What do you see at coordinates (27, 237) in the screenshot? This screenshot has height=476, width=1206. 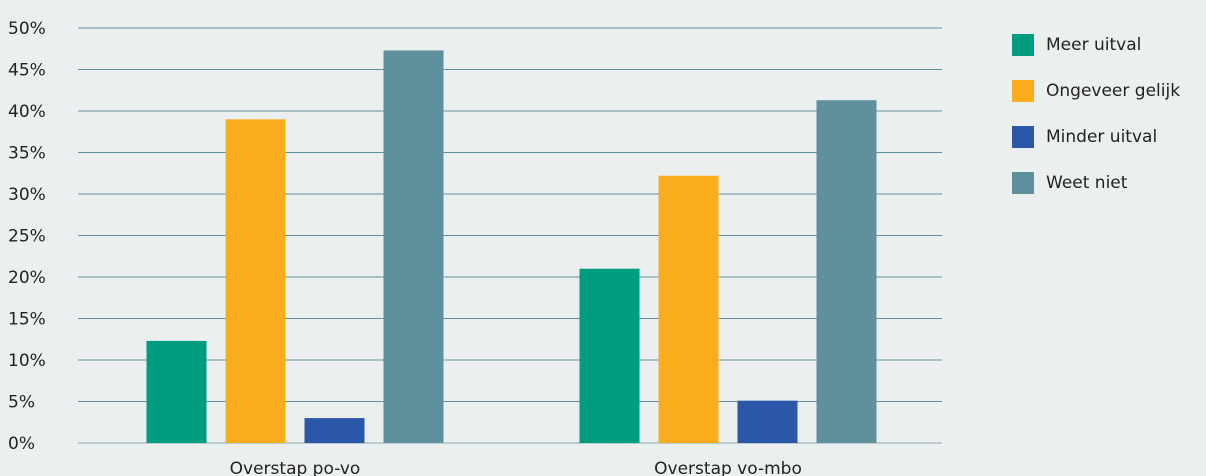 I see `y-tick-label: 25%` at bounding box center [27, 237].